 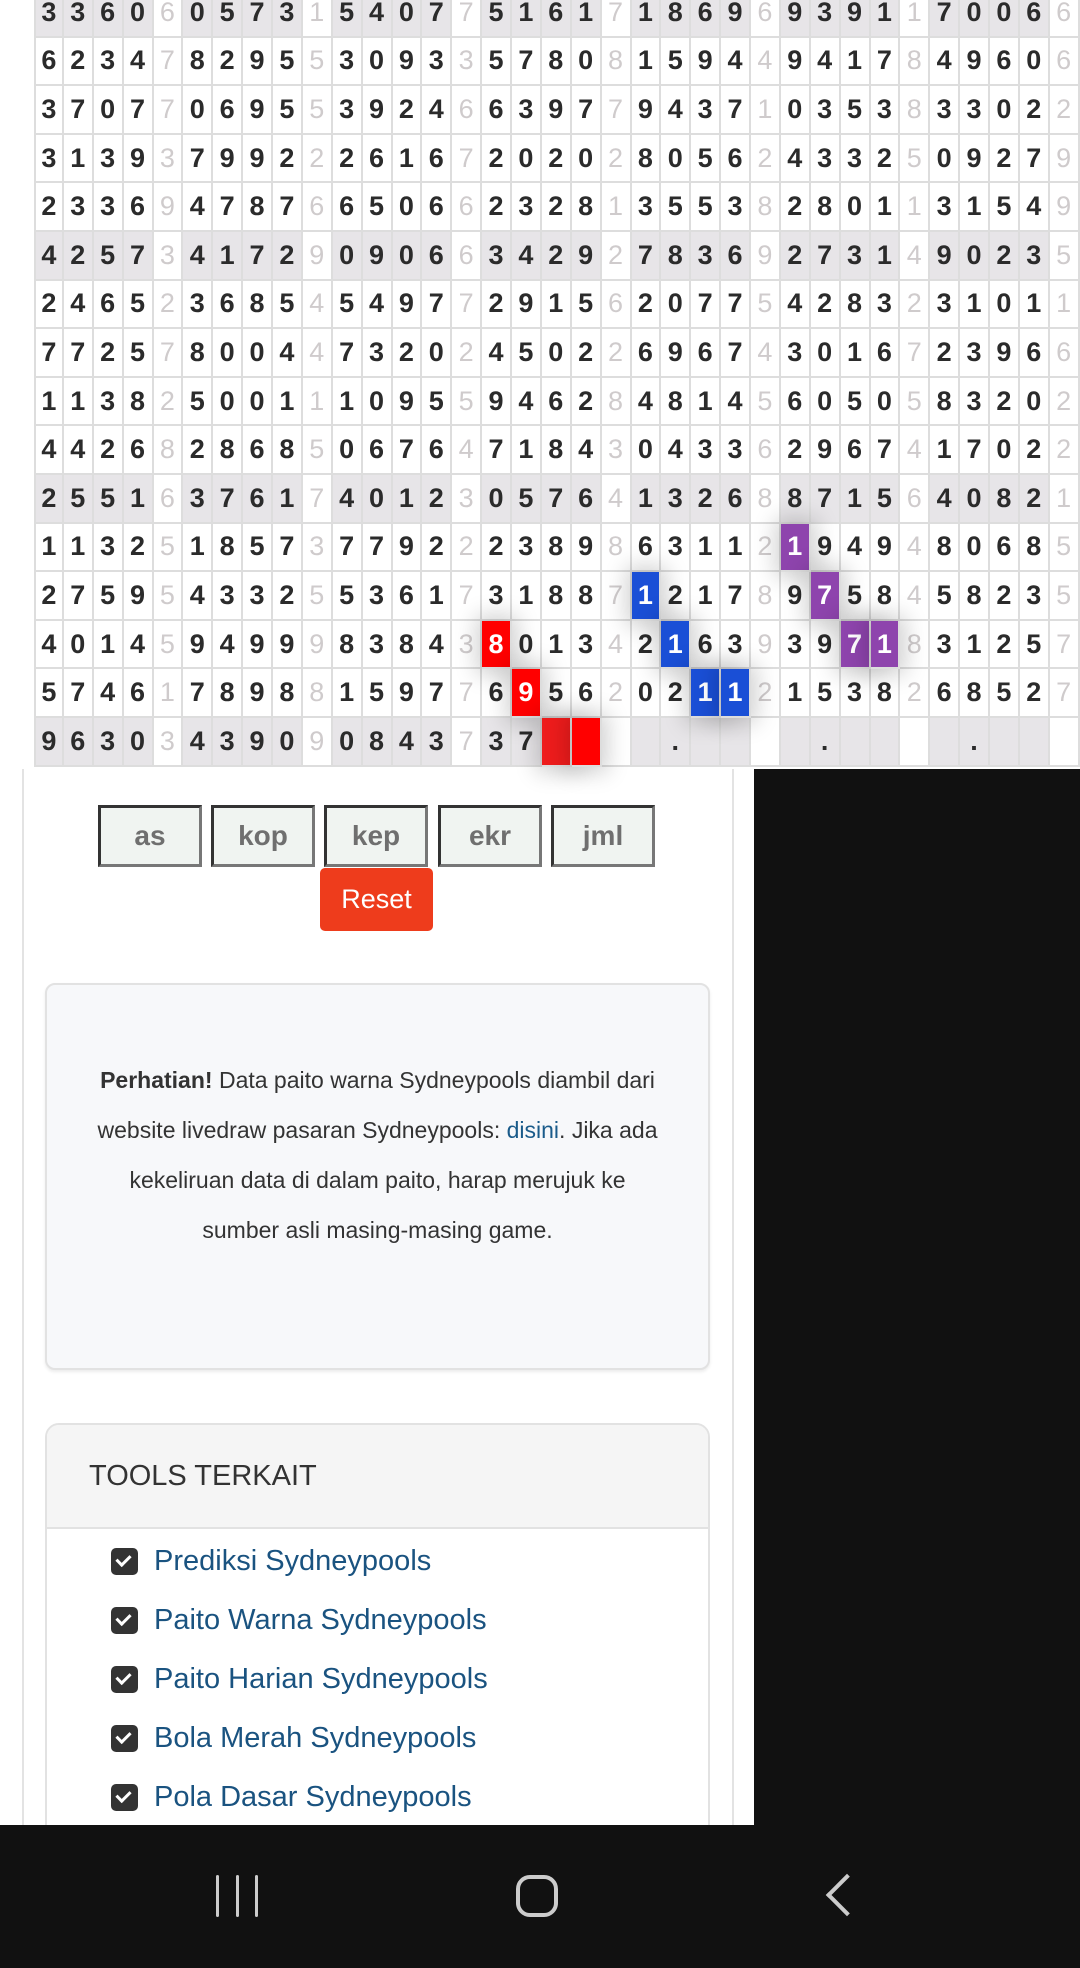 I want to click on grid-cell: ., so click(x=975, y=742).